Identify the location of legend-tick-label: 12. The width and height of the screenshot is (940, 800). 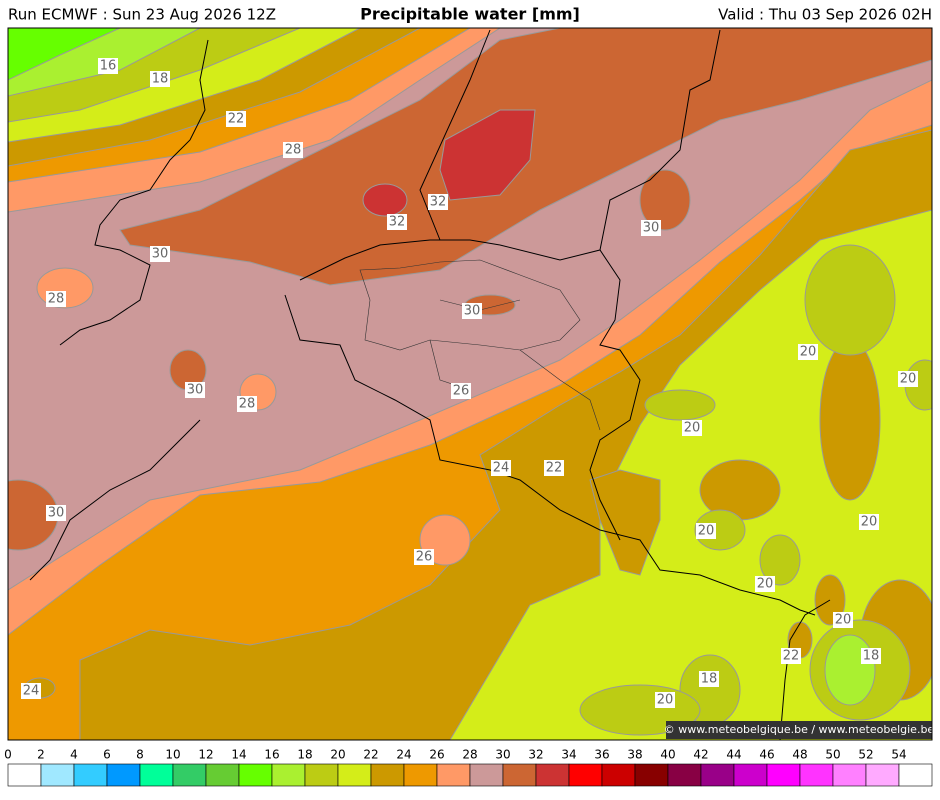
(205, 755).